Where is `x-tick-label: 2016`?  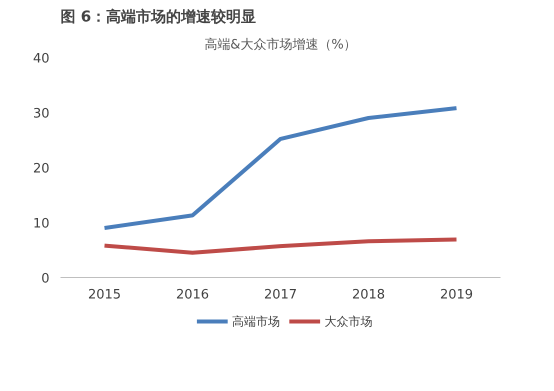 x-tick-label: 2016 is located at coordinates (193, 295).